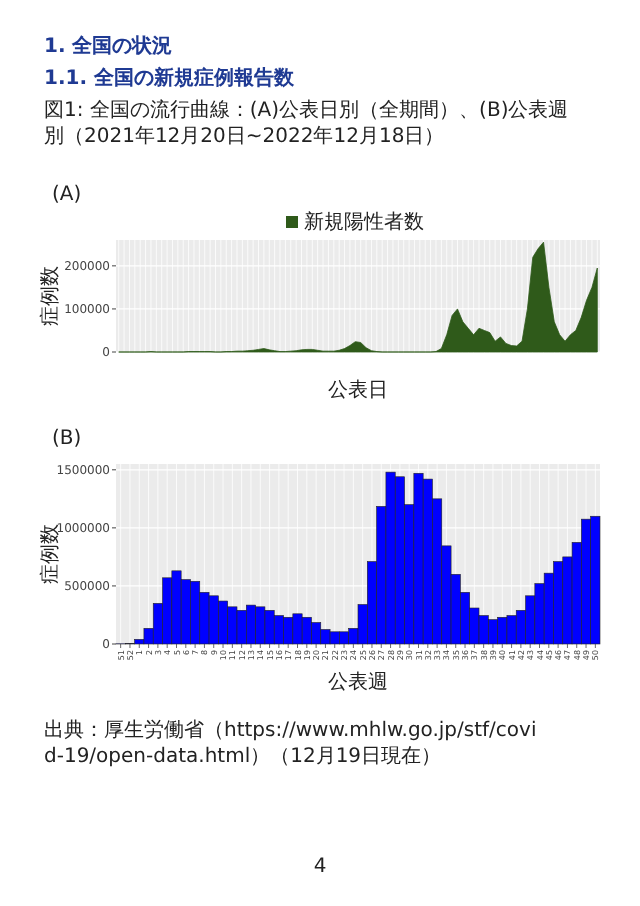 This screenshot has width=640, height=906. I want to click on text: 1.1. 全国の新規症例報告数, so click(170, 78).